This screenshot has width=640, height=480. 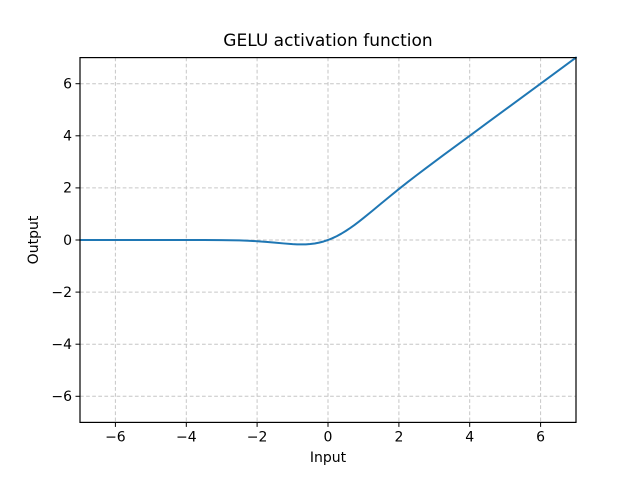 What do you see at coordinates (469, 437) in the screenshot?
I see `x-tick-label: 4` at bounding box center [469, 437].